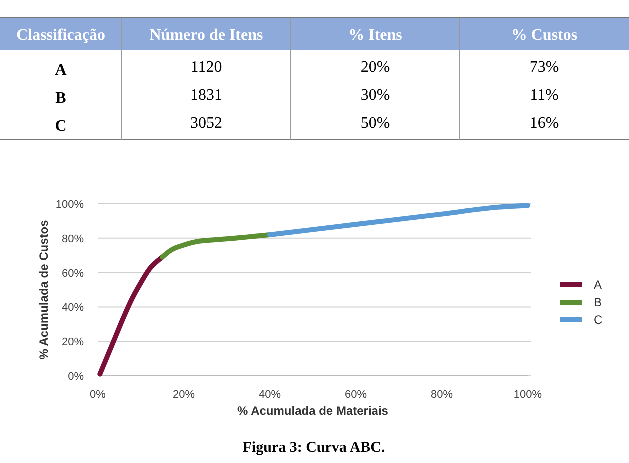  I want to click on category-label: A, so click(61, 70).